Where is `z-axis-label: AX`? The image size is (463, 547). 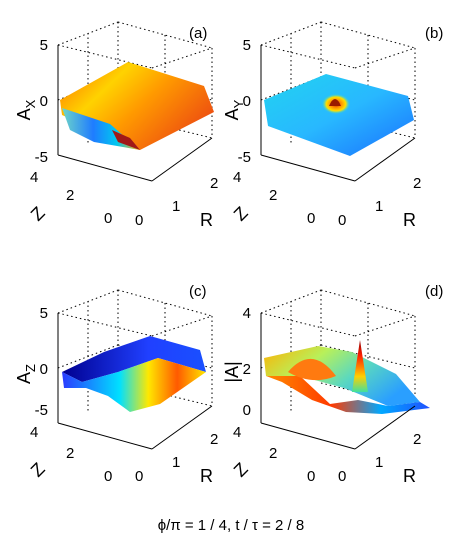
z-axis-label: AX is located at coordinates (26, 109).